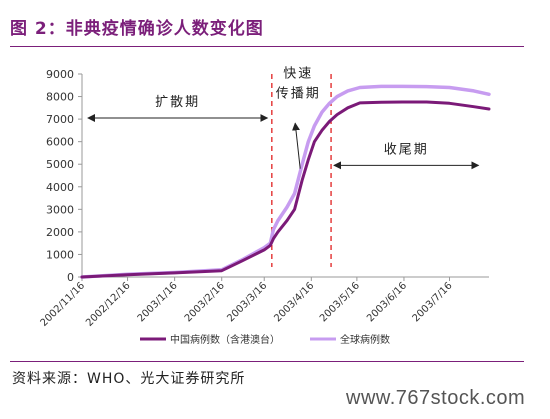 The height and width of the screenshot is (419, 550). Describe the element at coordinates (340, 302) in the screenshot. I see `x-tick-label: 2003/5/16` at that location.